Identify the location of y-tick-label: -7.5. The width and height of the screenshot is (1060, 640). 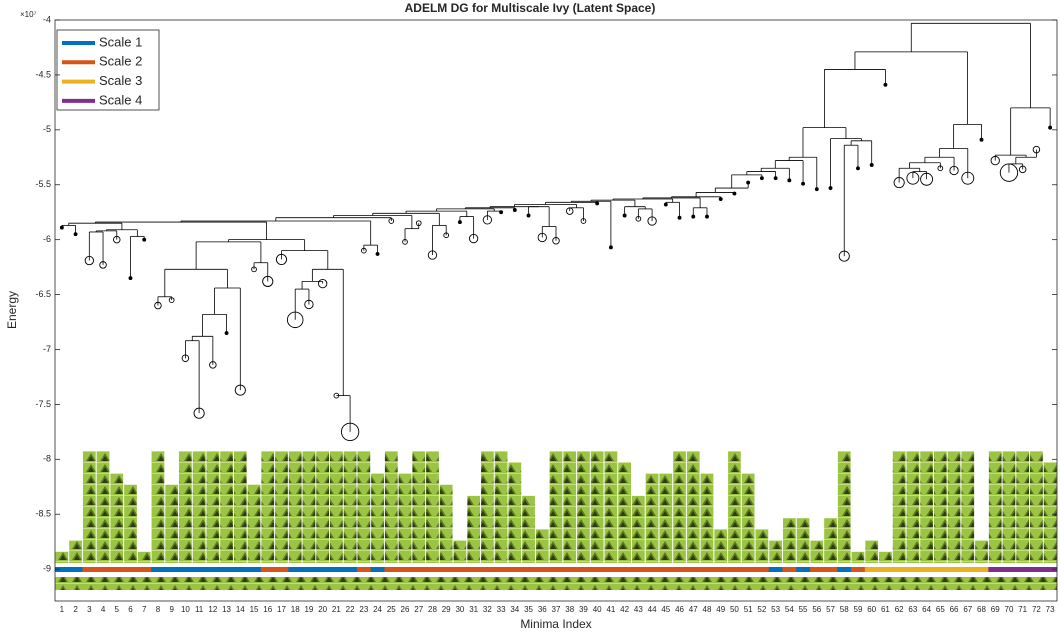
(43, 404).